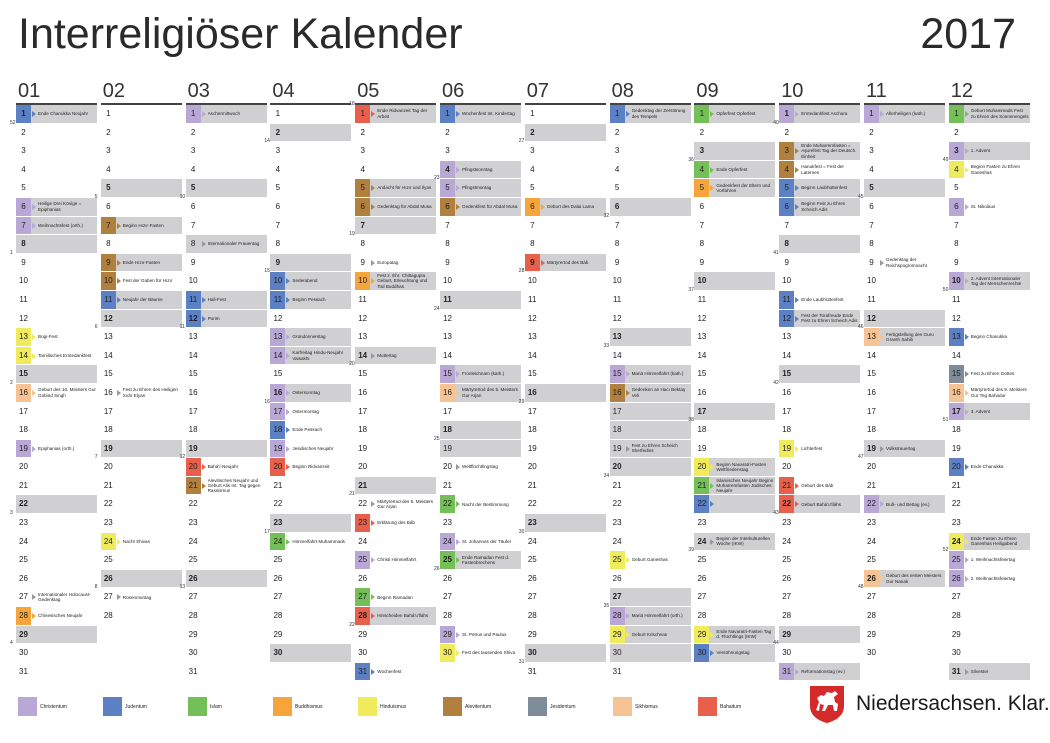 This screenshot has height=743, width=1050. Describe the element at coordinates (226, 300) in the screenshot. I see `day-row: 11 Hali-Fest` at that location.